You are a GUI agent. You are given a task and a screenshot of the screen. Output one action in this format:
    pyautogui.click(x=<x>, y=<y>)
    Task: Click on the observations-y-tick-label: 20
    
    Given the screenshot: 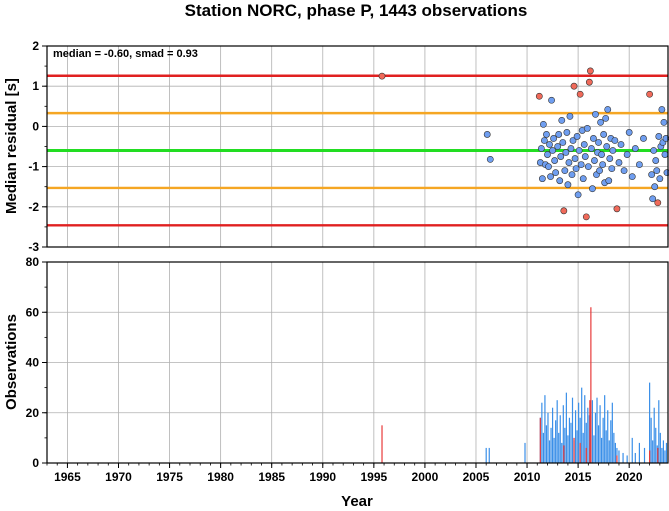 What is the action you would take?
    pyautogui.click(x=33, y=413)
    